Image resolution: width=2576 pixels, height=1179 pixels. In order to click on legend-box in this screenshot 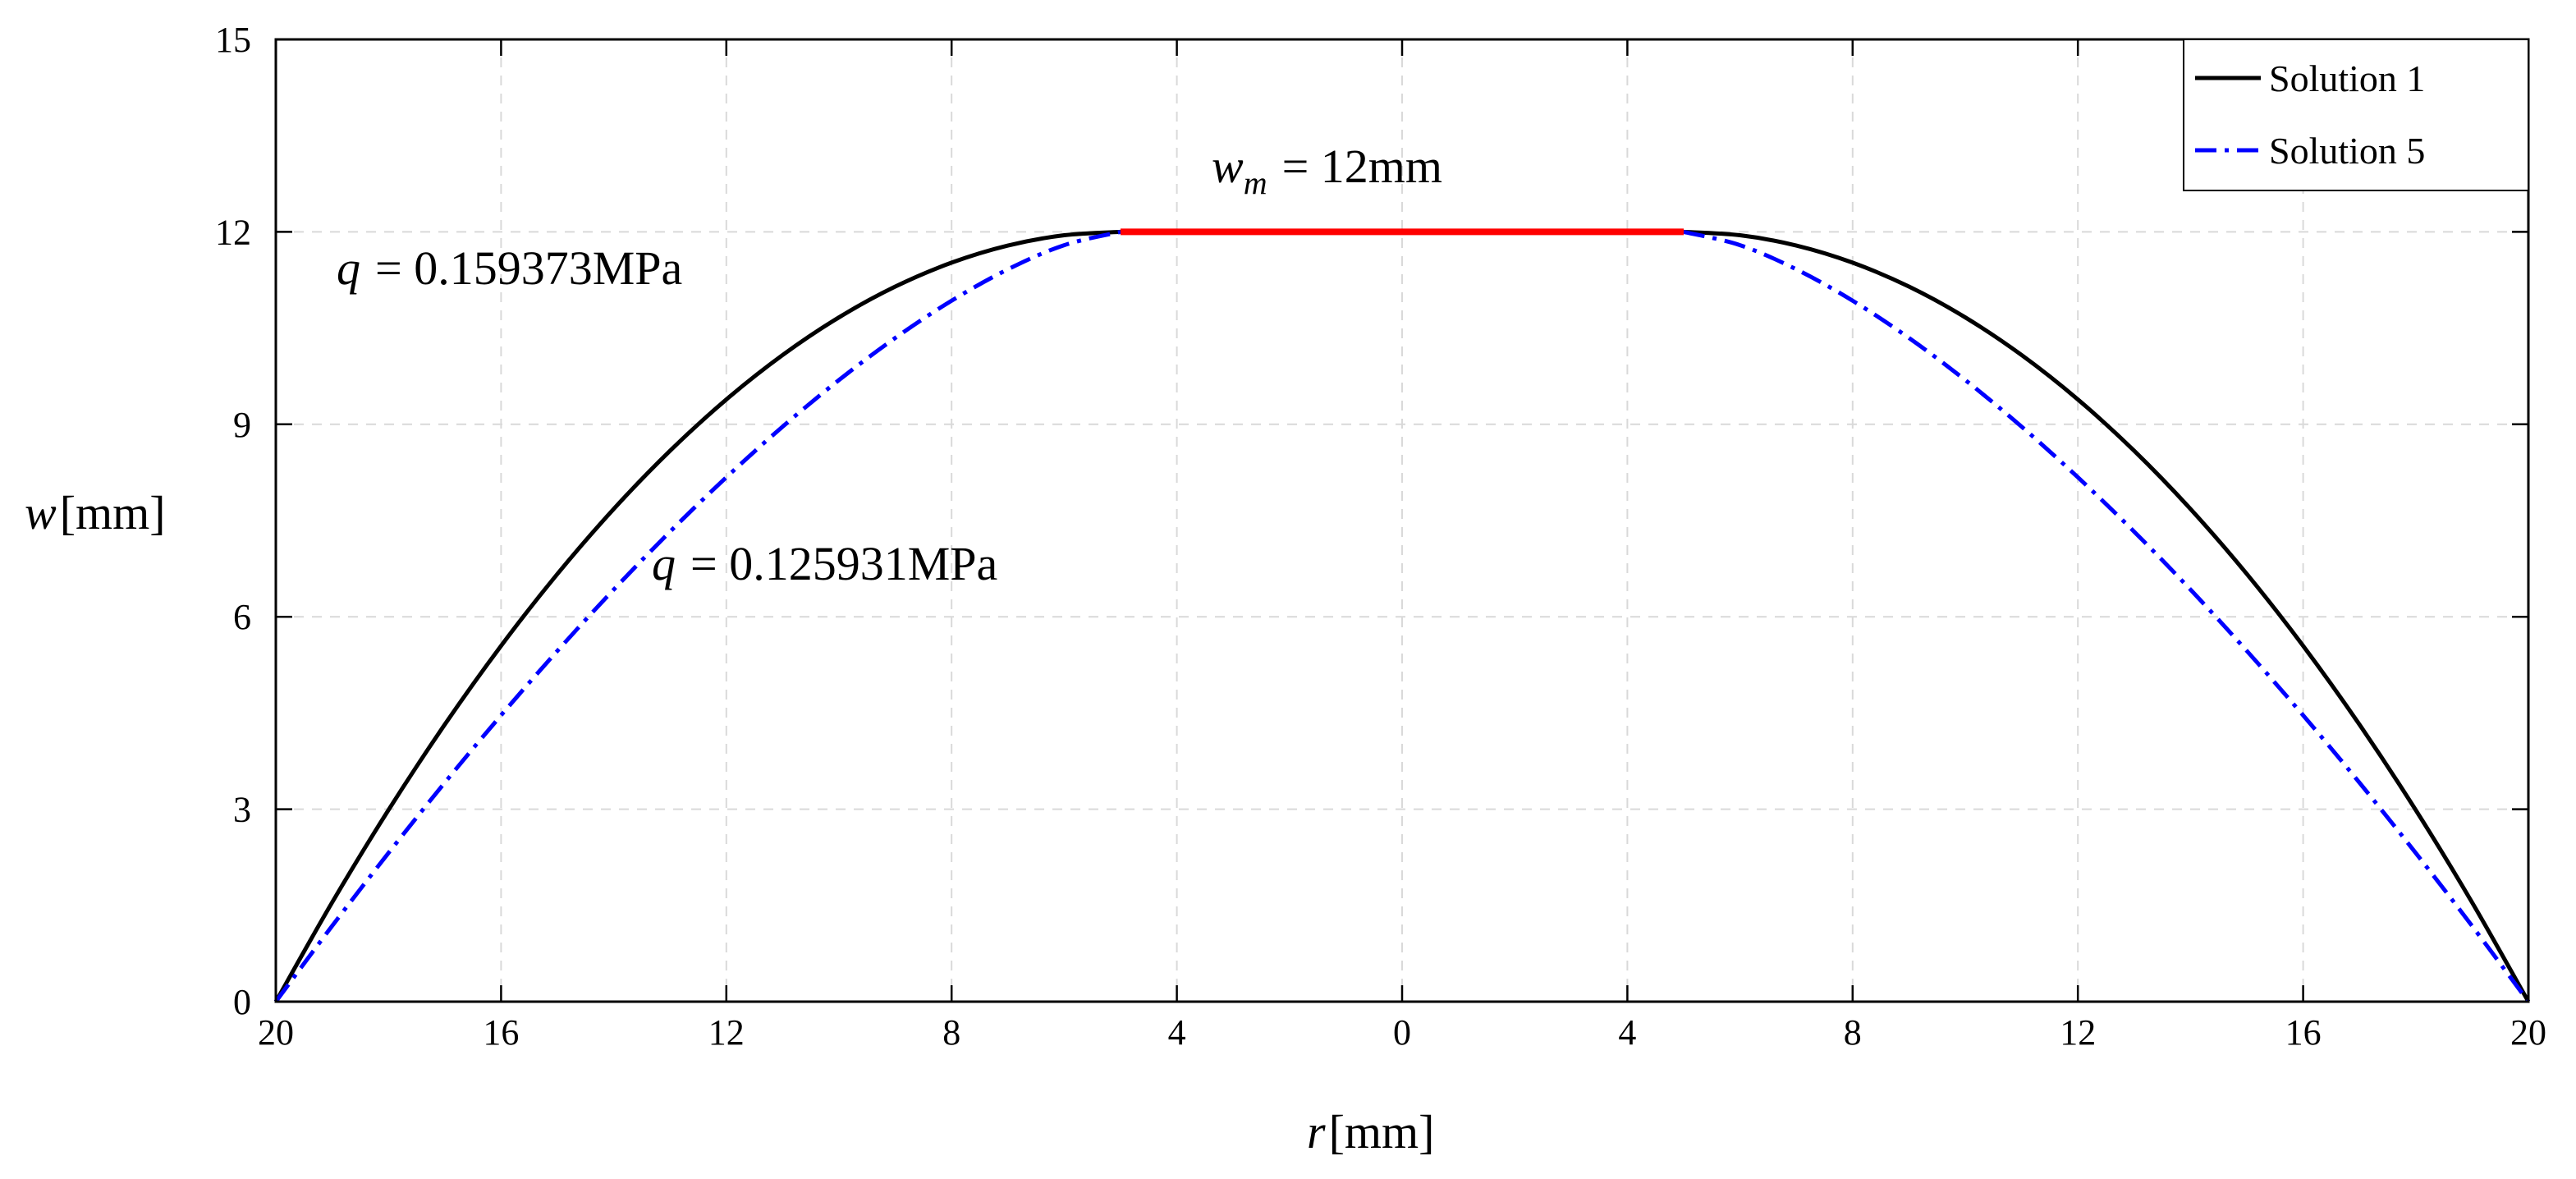, I will do `click(2356, 115)`.